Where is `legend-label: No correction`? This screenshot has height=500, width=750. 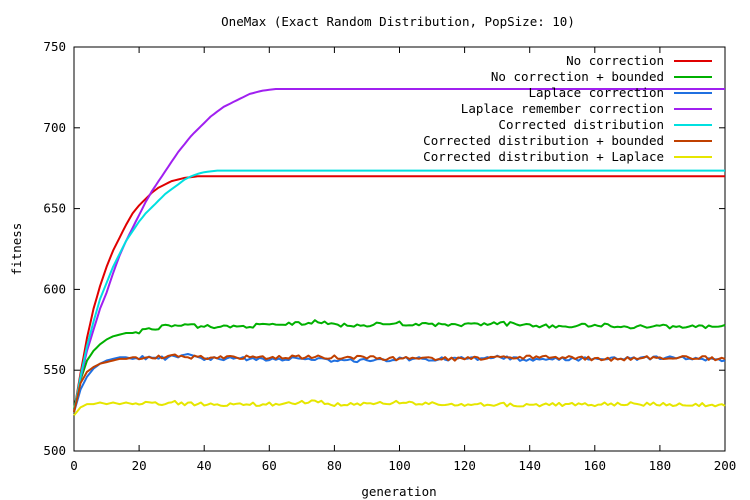 legend-label: No correction is located at coordinates (615, 60).